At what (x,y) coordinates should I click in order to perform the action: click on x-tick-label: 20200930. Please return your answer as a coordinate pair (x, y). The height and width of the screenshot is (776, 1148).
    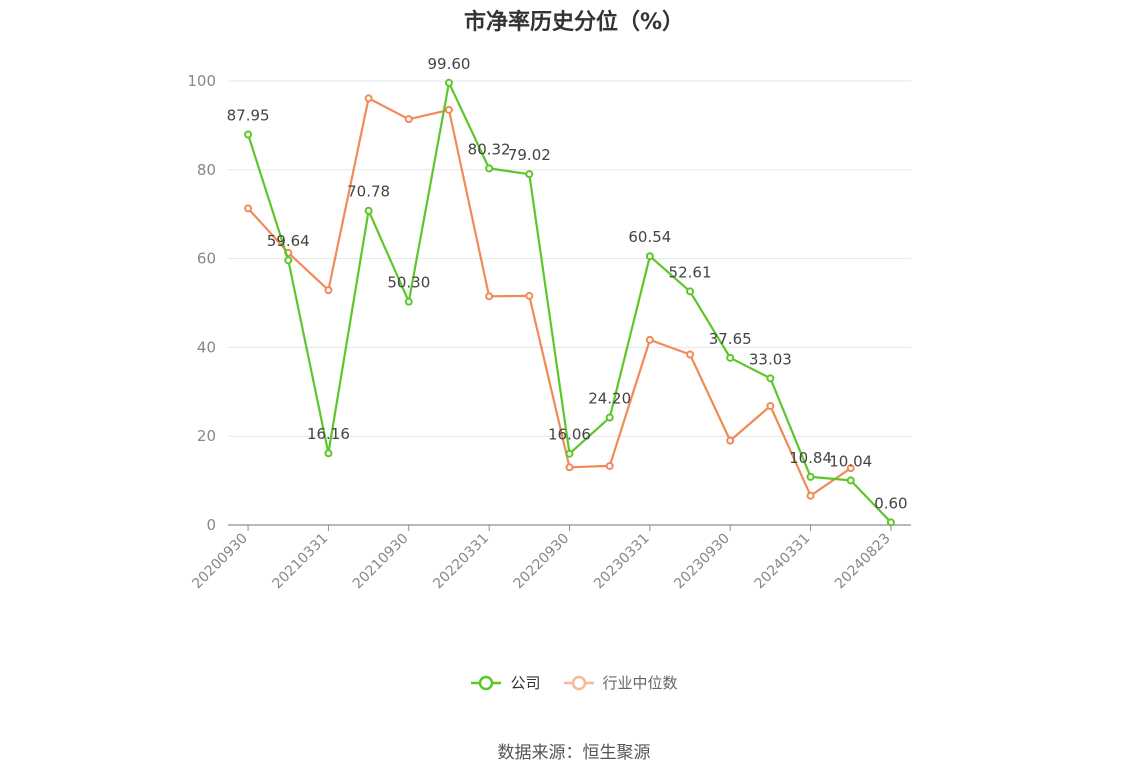
    Looking at the image, I should click on (220, 562).